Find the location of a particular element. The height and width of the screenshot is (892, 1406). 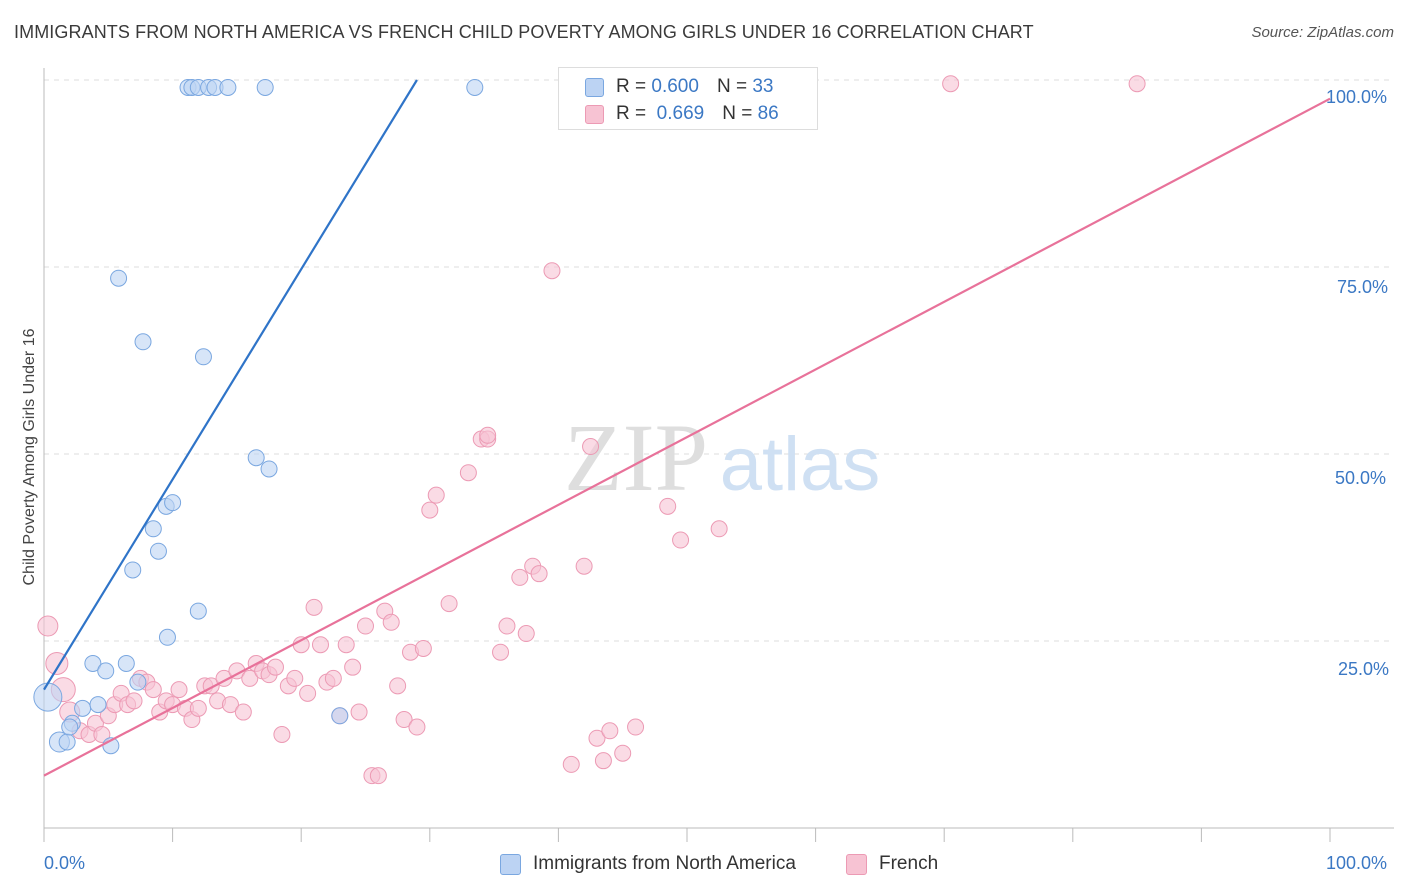

stats-row-blue: R = 0.600 N = 33 is located at coordinates (679, 87).